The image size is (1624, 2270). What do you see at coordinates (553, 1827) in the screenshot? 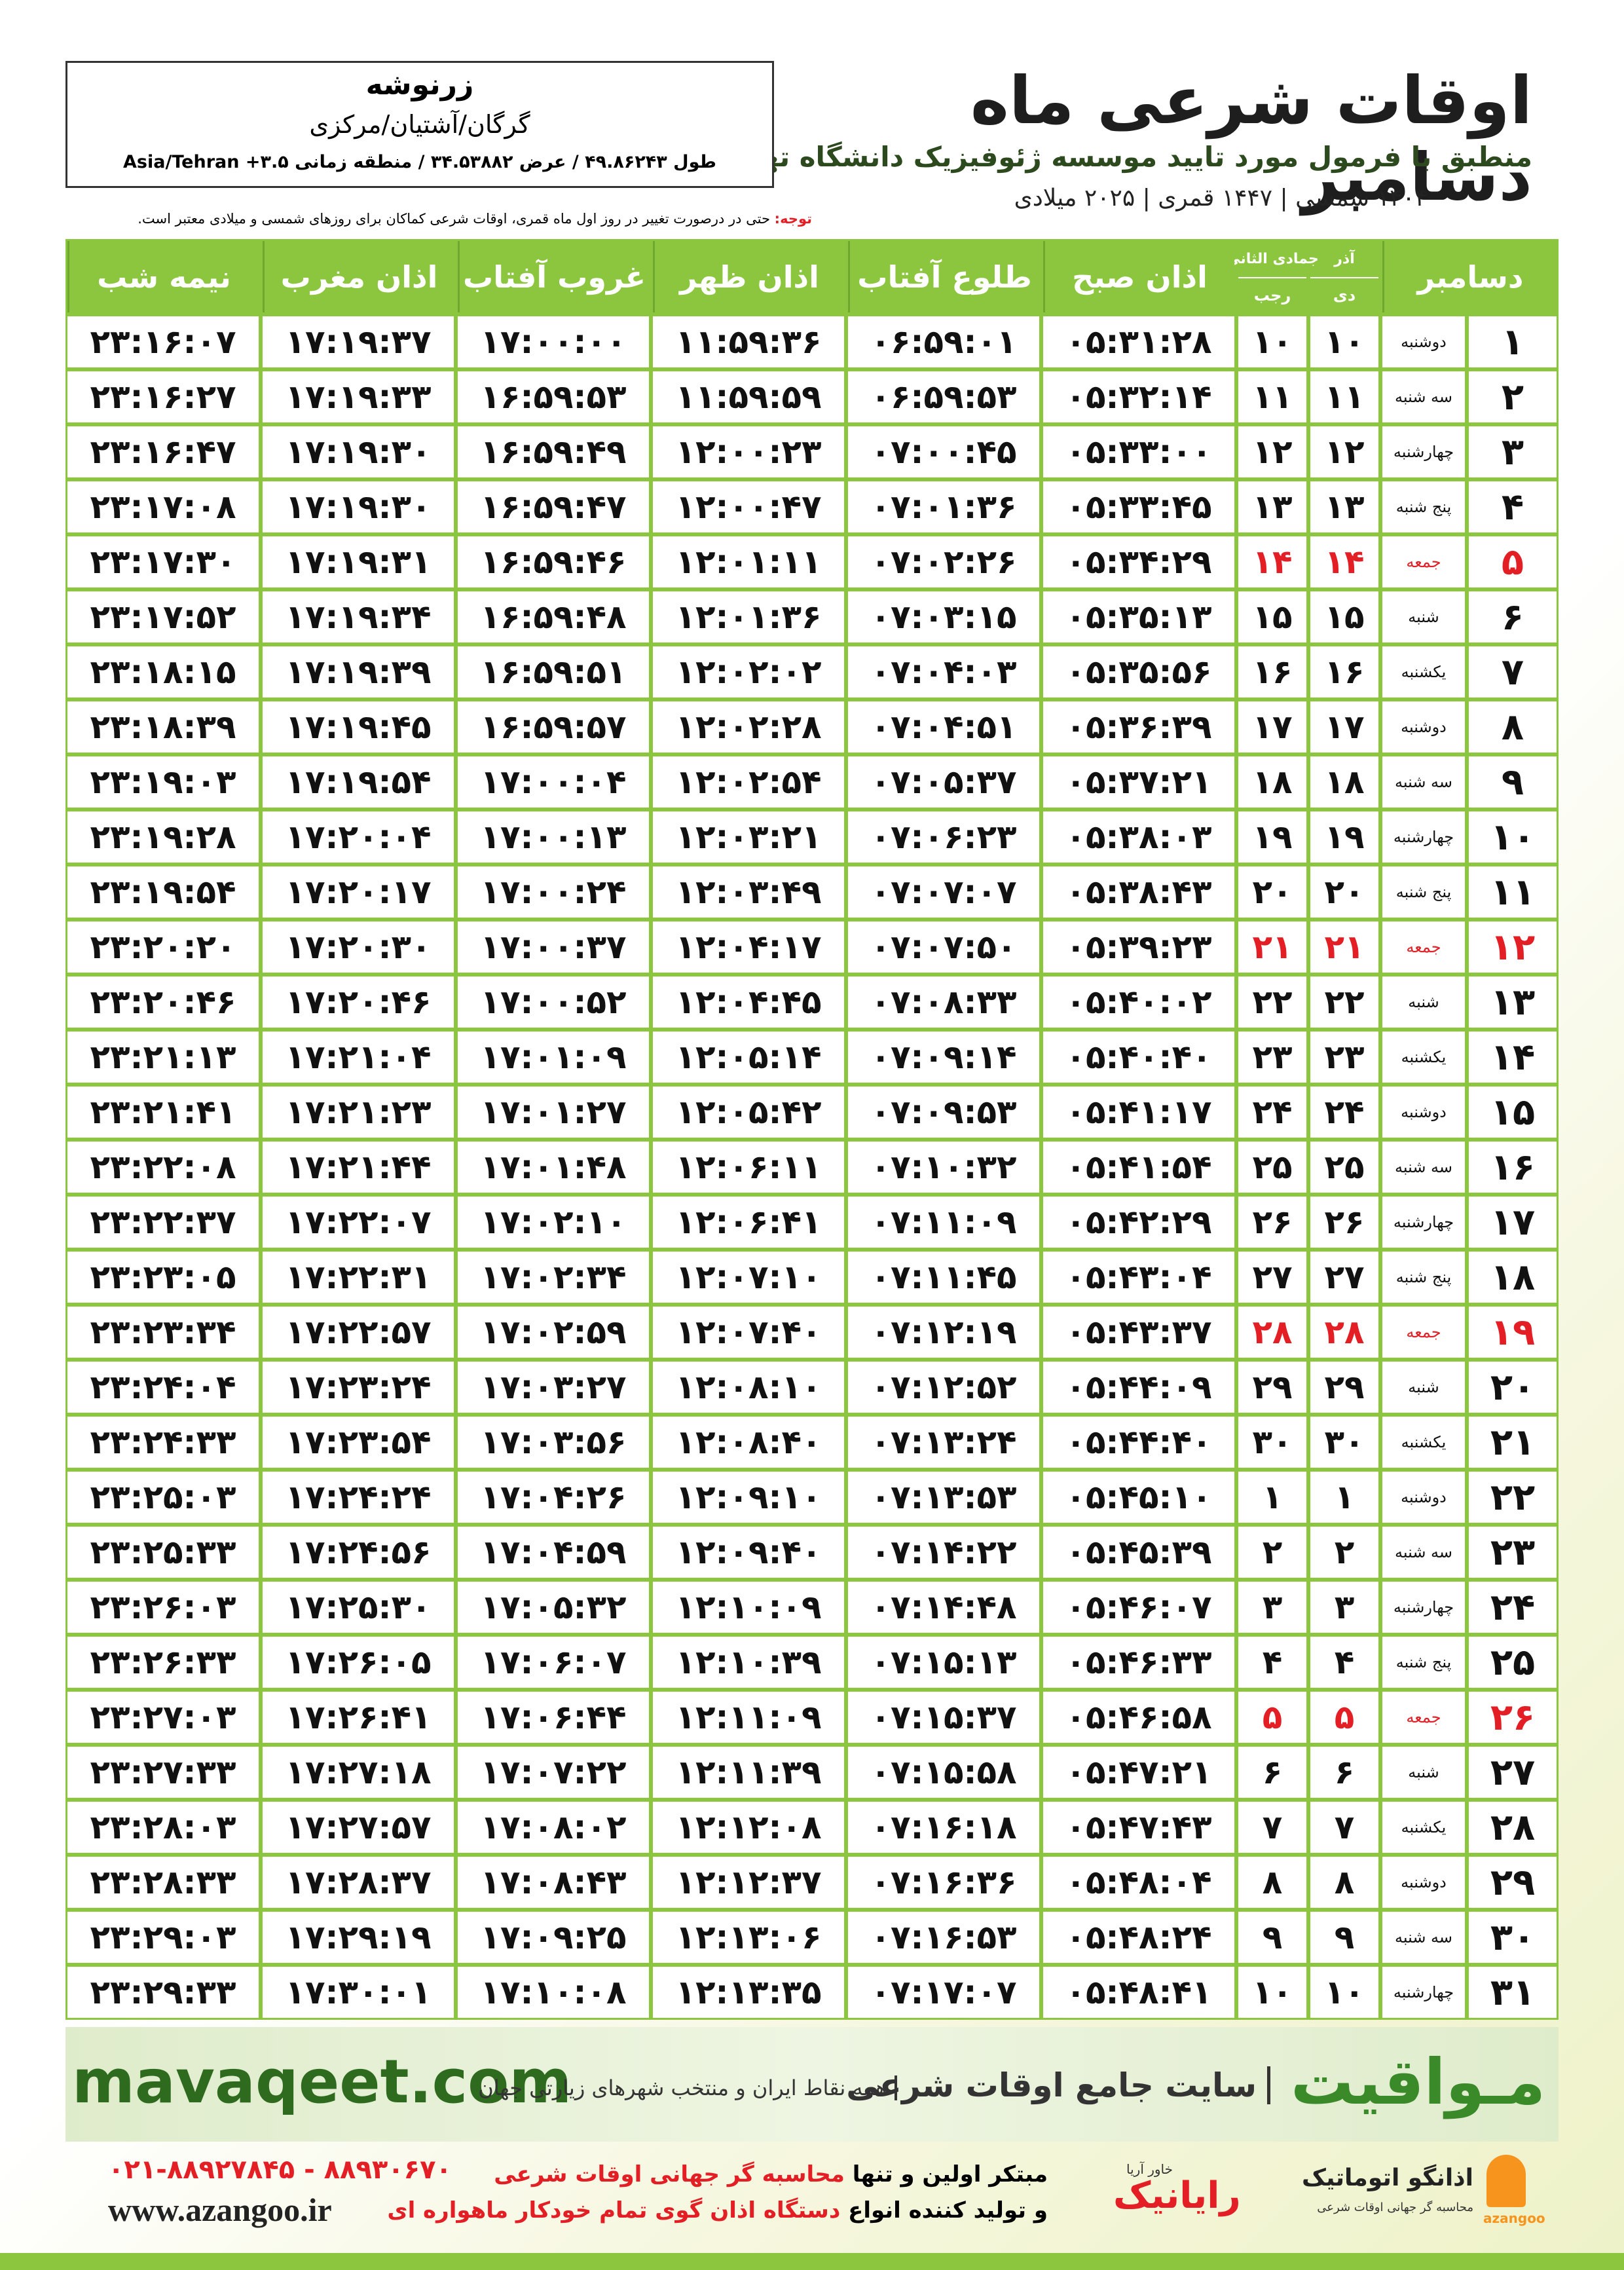
I see `prayer-time: ۱۷:۰۸:۰۲` at bounding box center [553, 1827].